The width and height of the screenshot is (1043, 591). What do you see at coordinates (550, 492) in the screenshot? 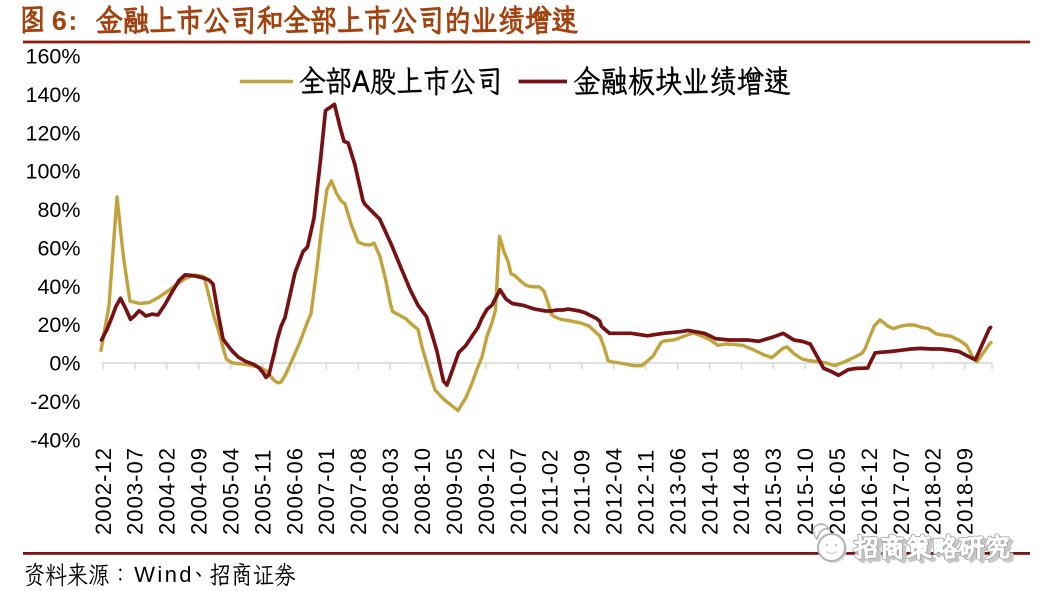
I see `svg-text: 2011-02` at bounding box center [550, 492].